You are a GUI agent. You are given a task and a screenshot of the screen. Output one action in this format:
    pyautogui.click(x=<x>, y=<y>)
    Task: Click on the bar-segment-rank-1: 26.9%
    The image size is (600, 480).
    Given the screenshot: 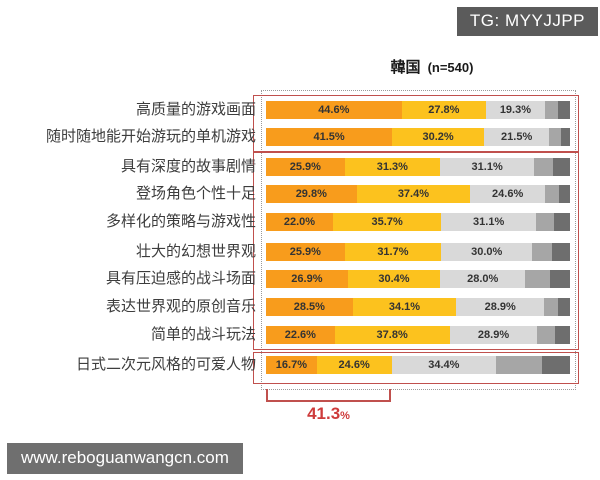 What is the action you would take?
    pyautogui.click(x=307, y=279)
    